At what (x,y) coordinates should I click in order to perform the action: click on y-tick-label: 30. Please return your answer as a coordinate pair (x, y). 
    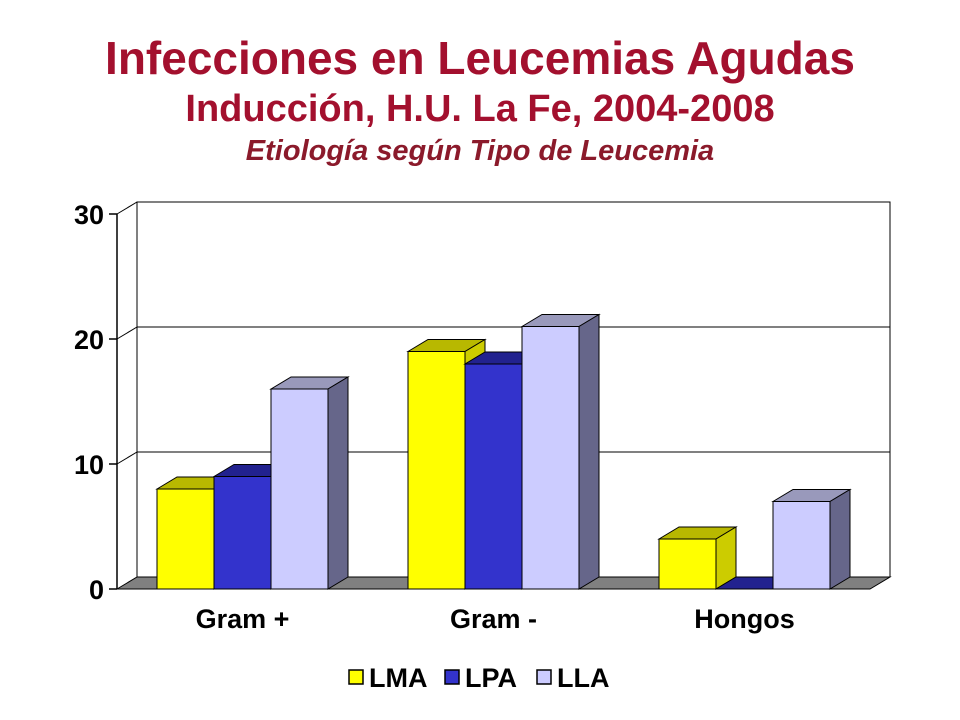
    Looking at the image, I should click on (89, 215).